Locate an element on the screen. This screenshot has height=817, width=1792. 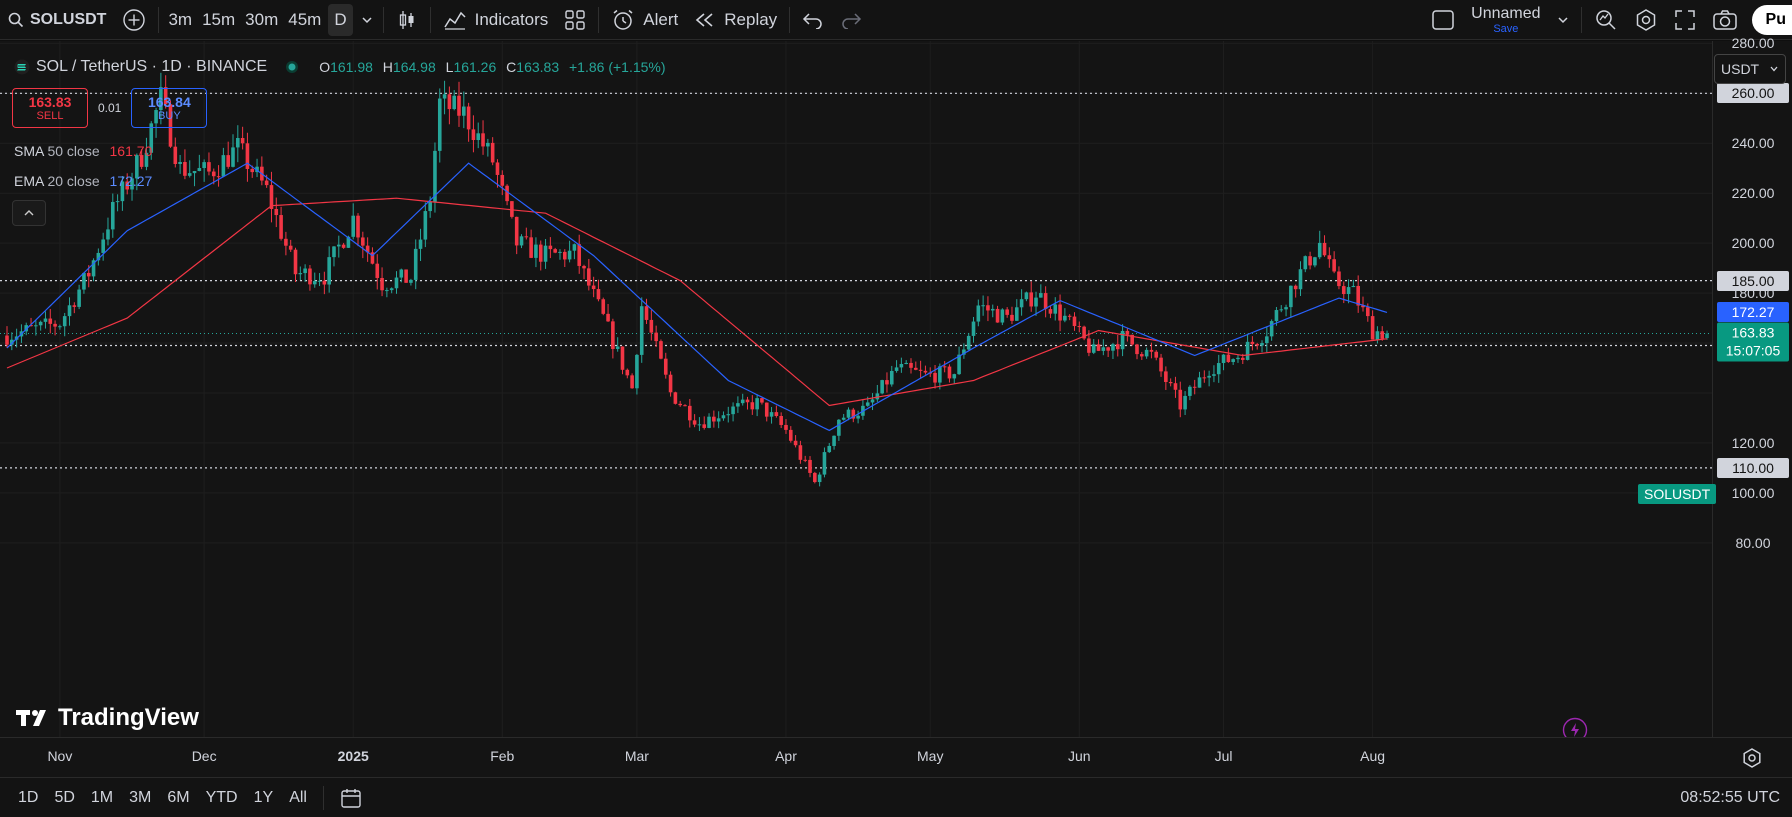
currency-select: USDT is located at coordinates (1750, 69).